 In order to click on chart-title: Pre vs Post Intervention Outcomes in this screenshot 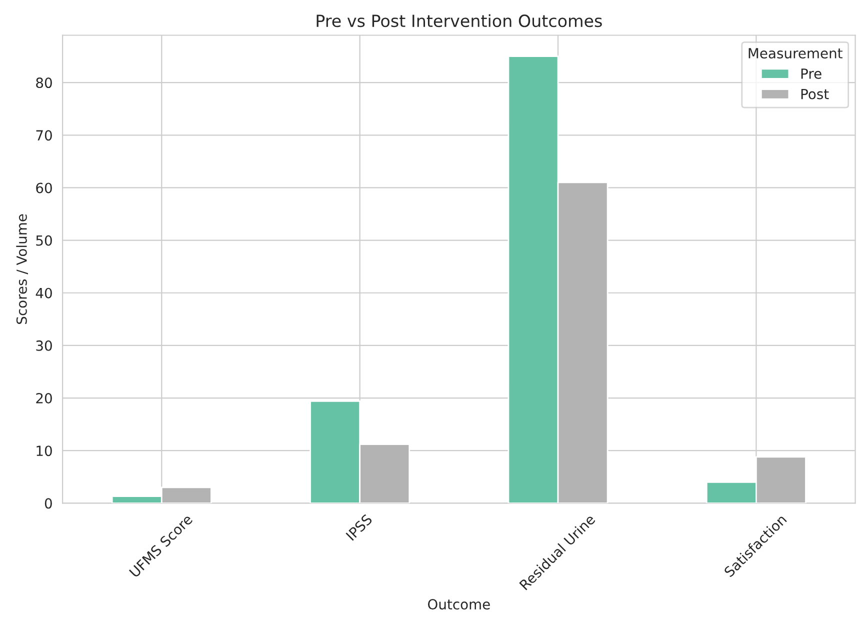, I will do `click(459, 21)`.